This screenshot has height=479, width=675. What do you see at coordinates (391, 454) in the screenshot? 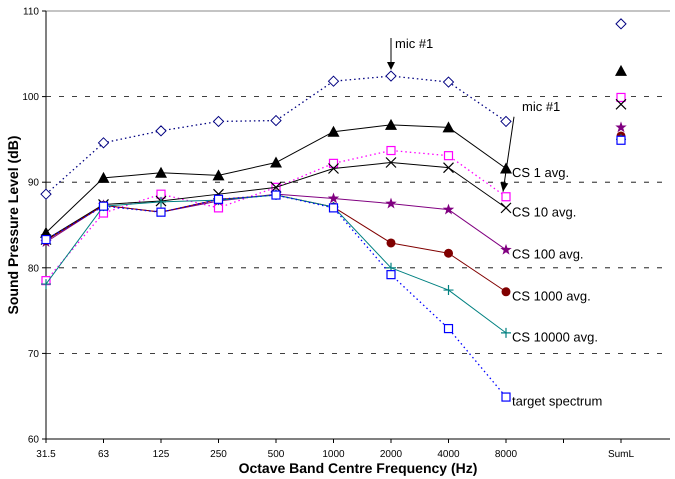
I see `x-tick-label: 2000` at bounding box center [391, 454].